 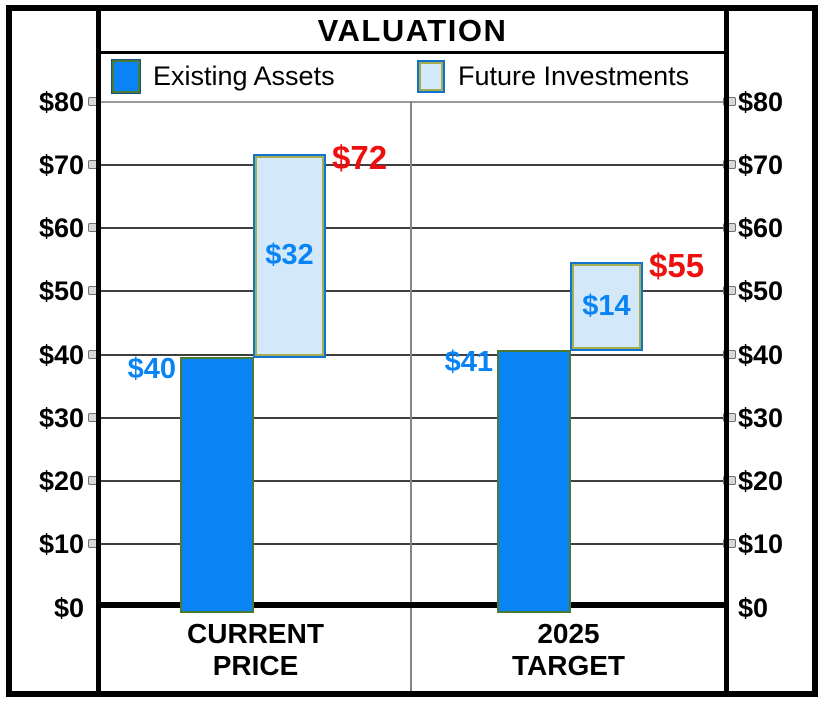 I want to click on y-tick-label-right: $40, so click(x=761, y=355).